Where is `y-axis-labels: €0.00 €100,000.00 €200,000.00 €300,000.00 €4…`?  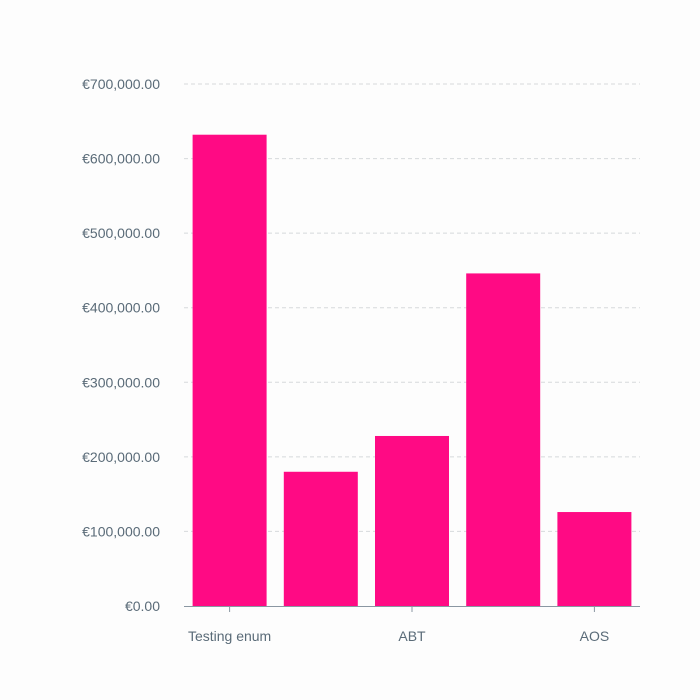
y-axis-labels: €0.00 €100,000.00 €200,000.00 €300,000.00 €4… is located at coordinates (121, 345).